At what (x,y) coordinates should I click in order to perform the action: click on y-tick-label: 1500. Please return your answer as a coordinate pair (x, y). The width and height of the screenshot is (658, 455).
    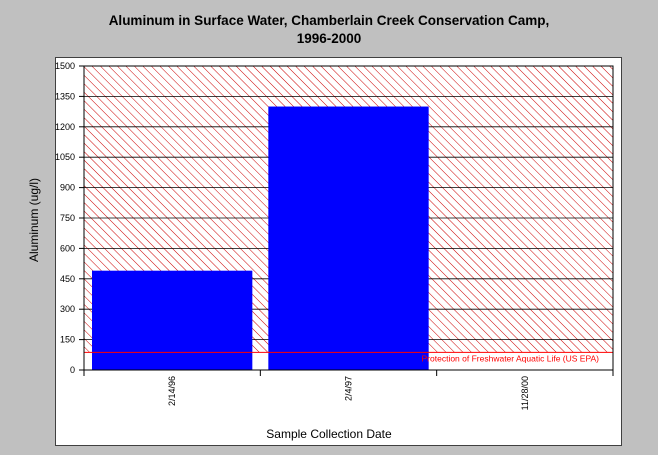
    Looking at the image, I should click on (65, 66).